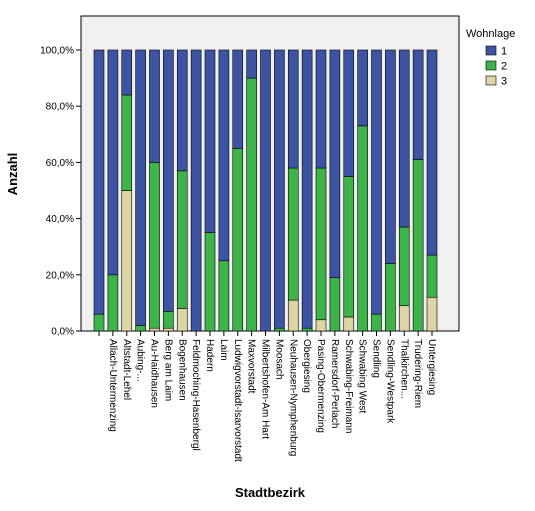  I want to click on x-tick-label: Au-Haidhausen, so click(154, 373).